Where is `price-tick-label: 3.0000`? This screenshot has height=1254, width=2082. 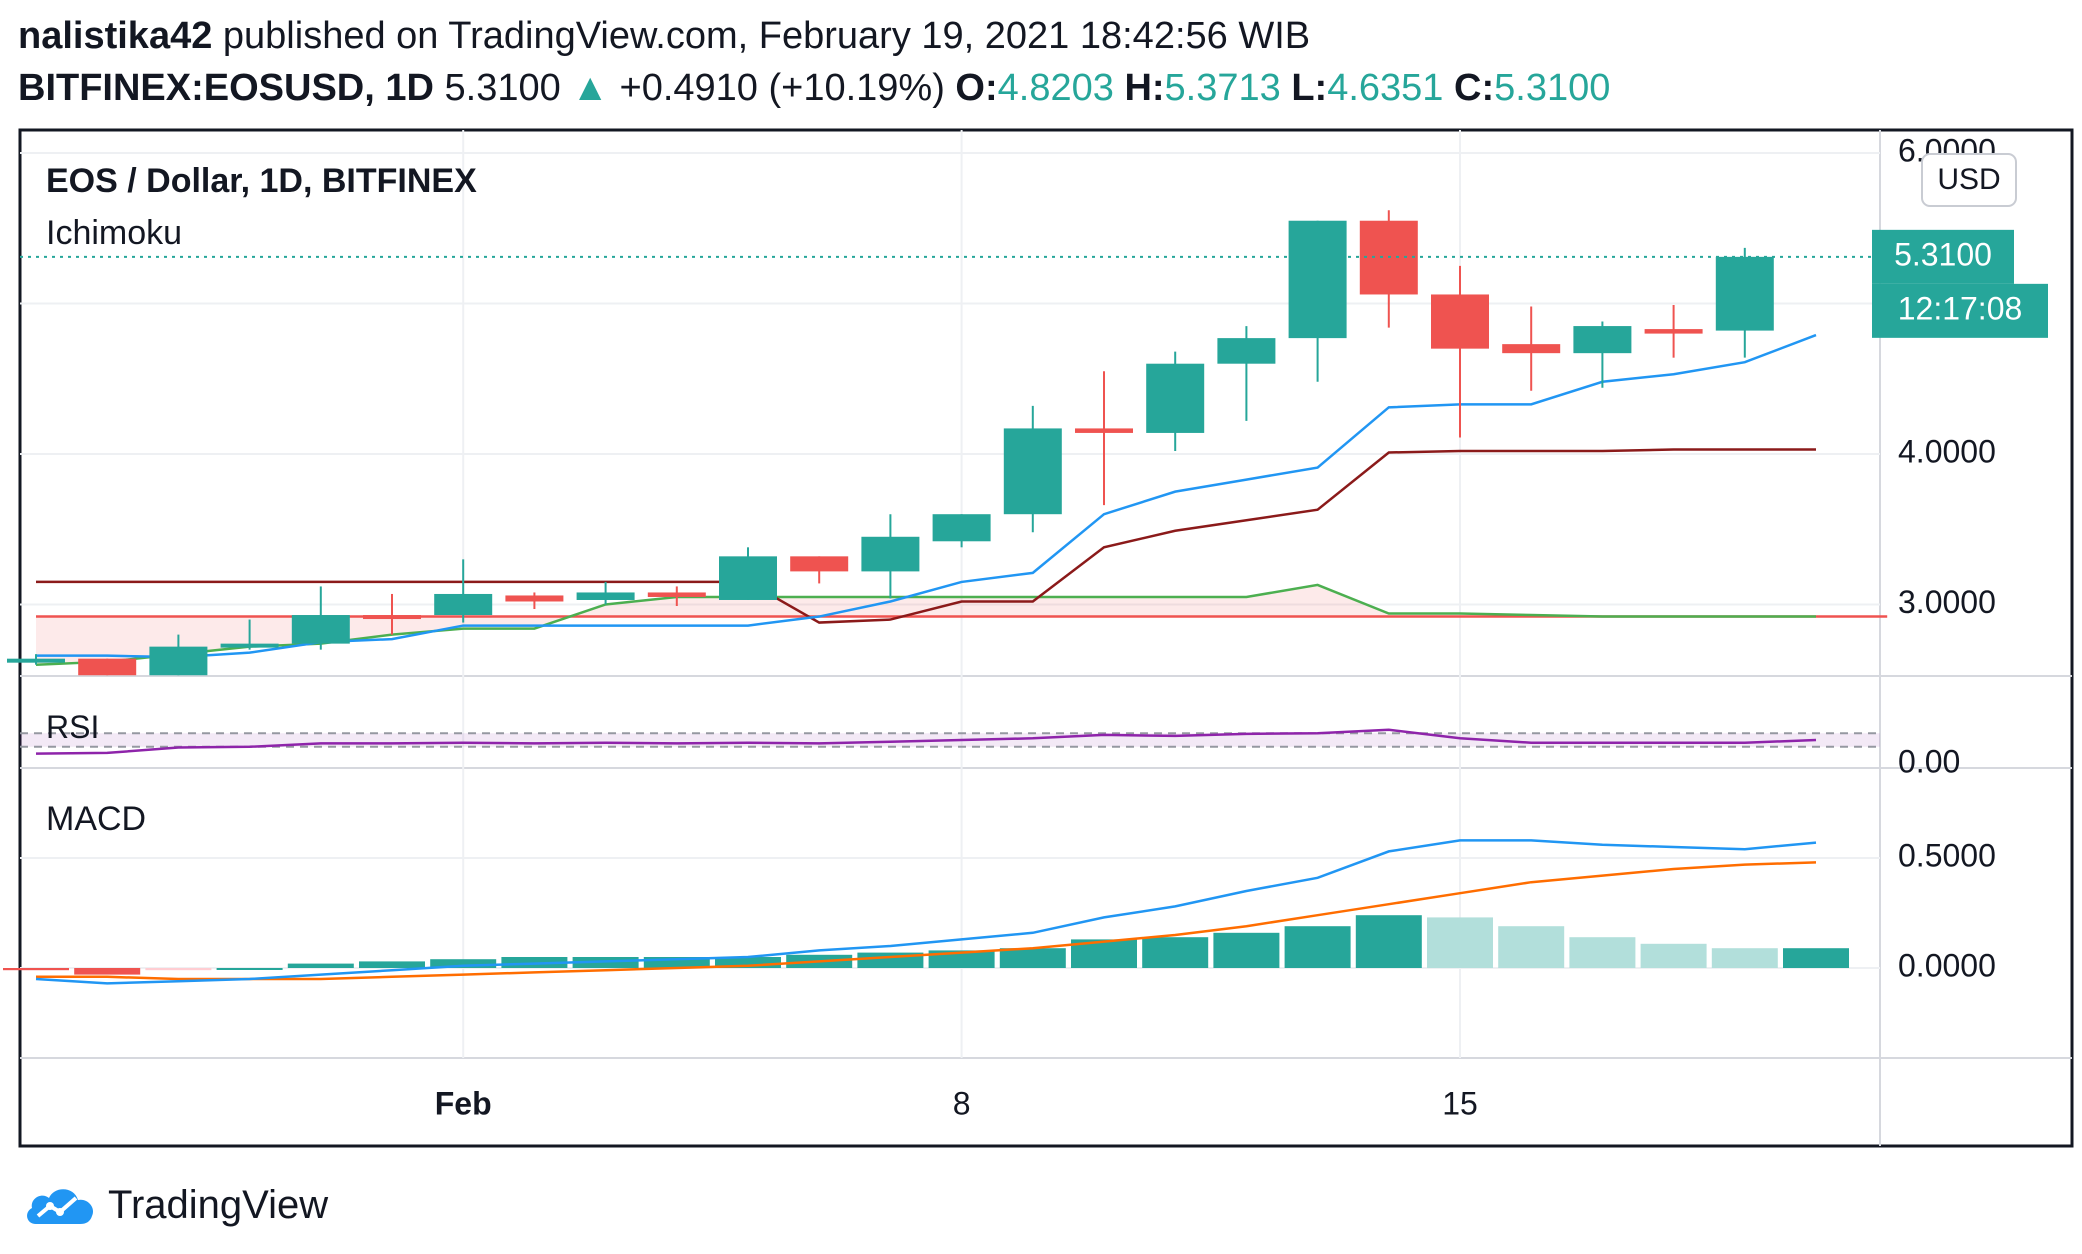
price-tick-label: 3.0000 is located at coordinates (1947, 602).